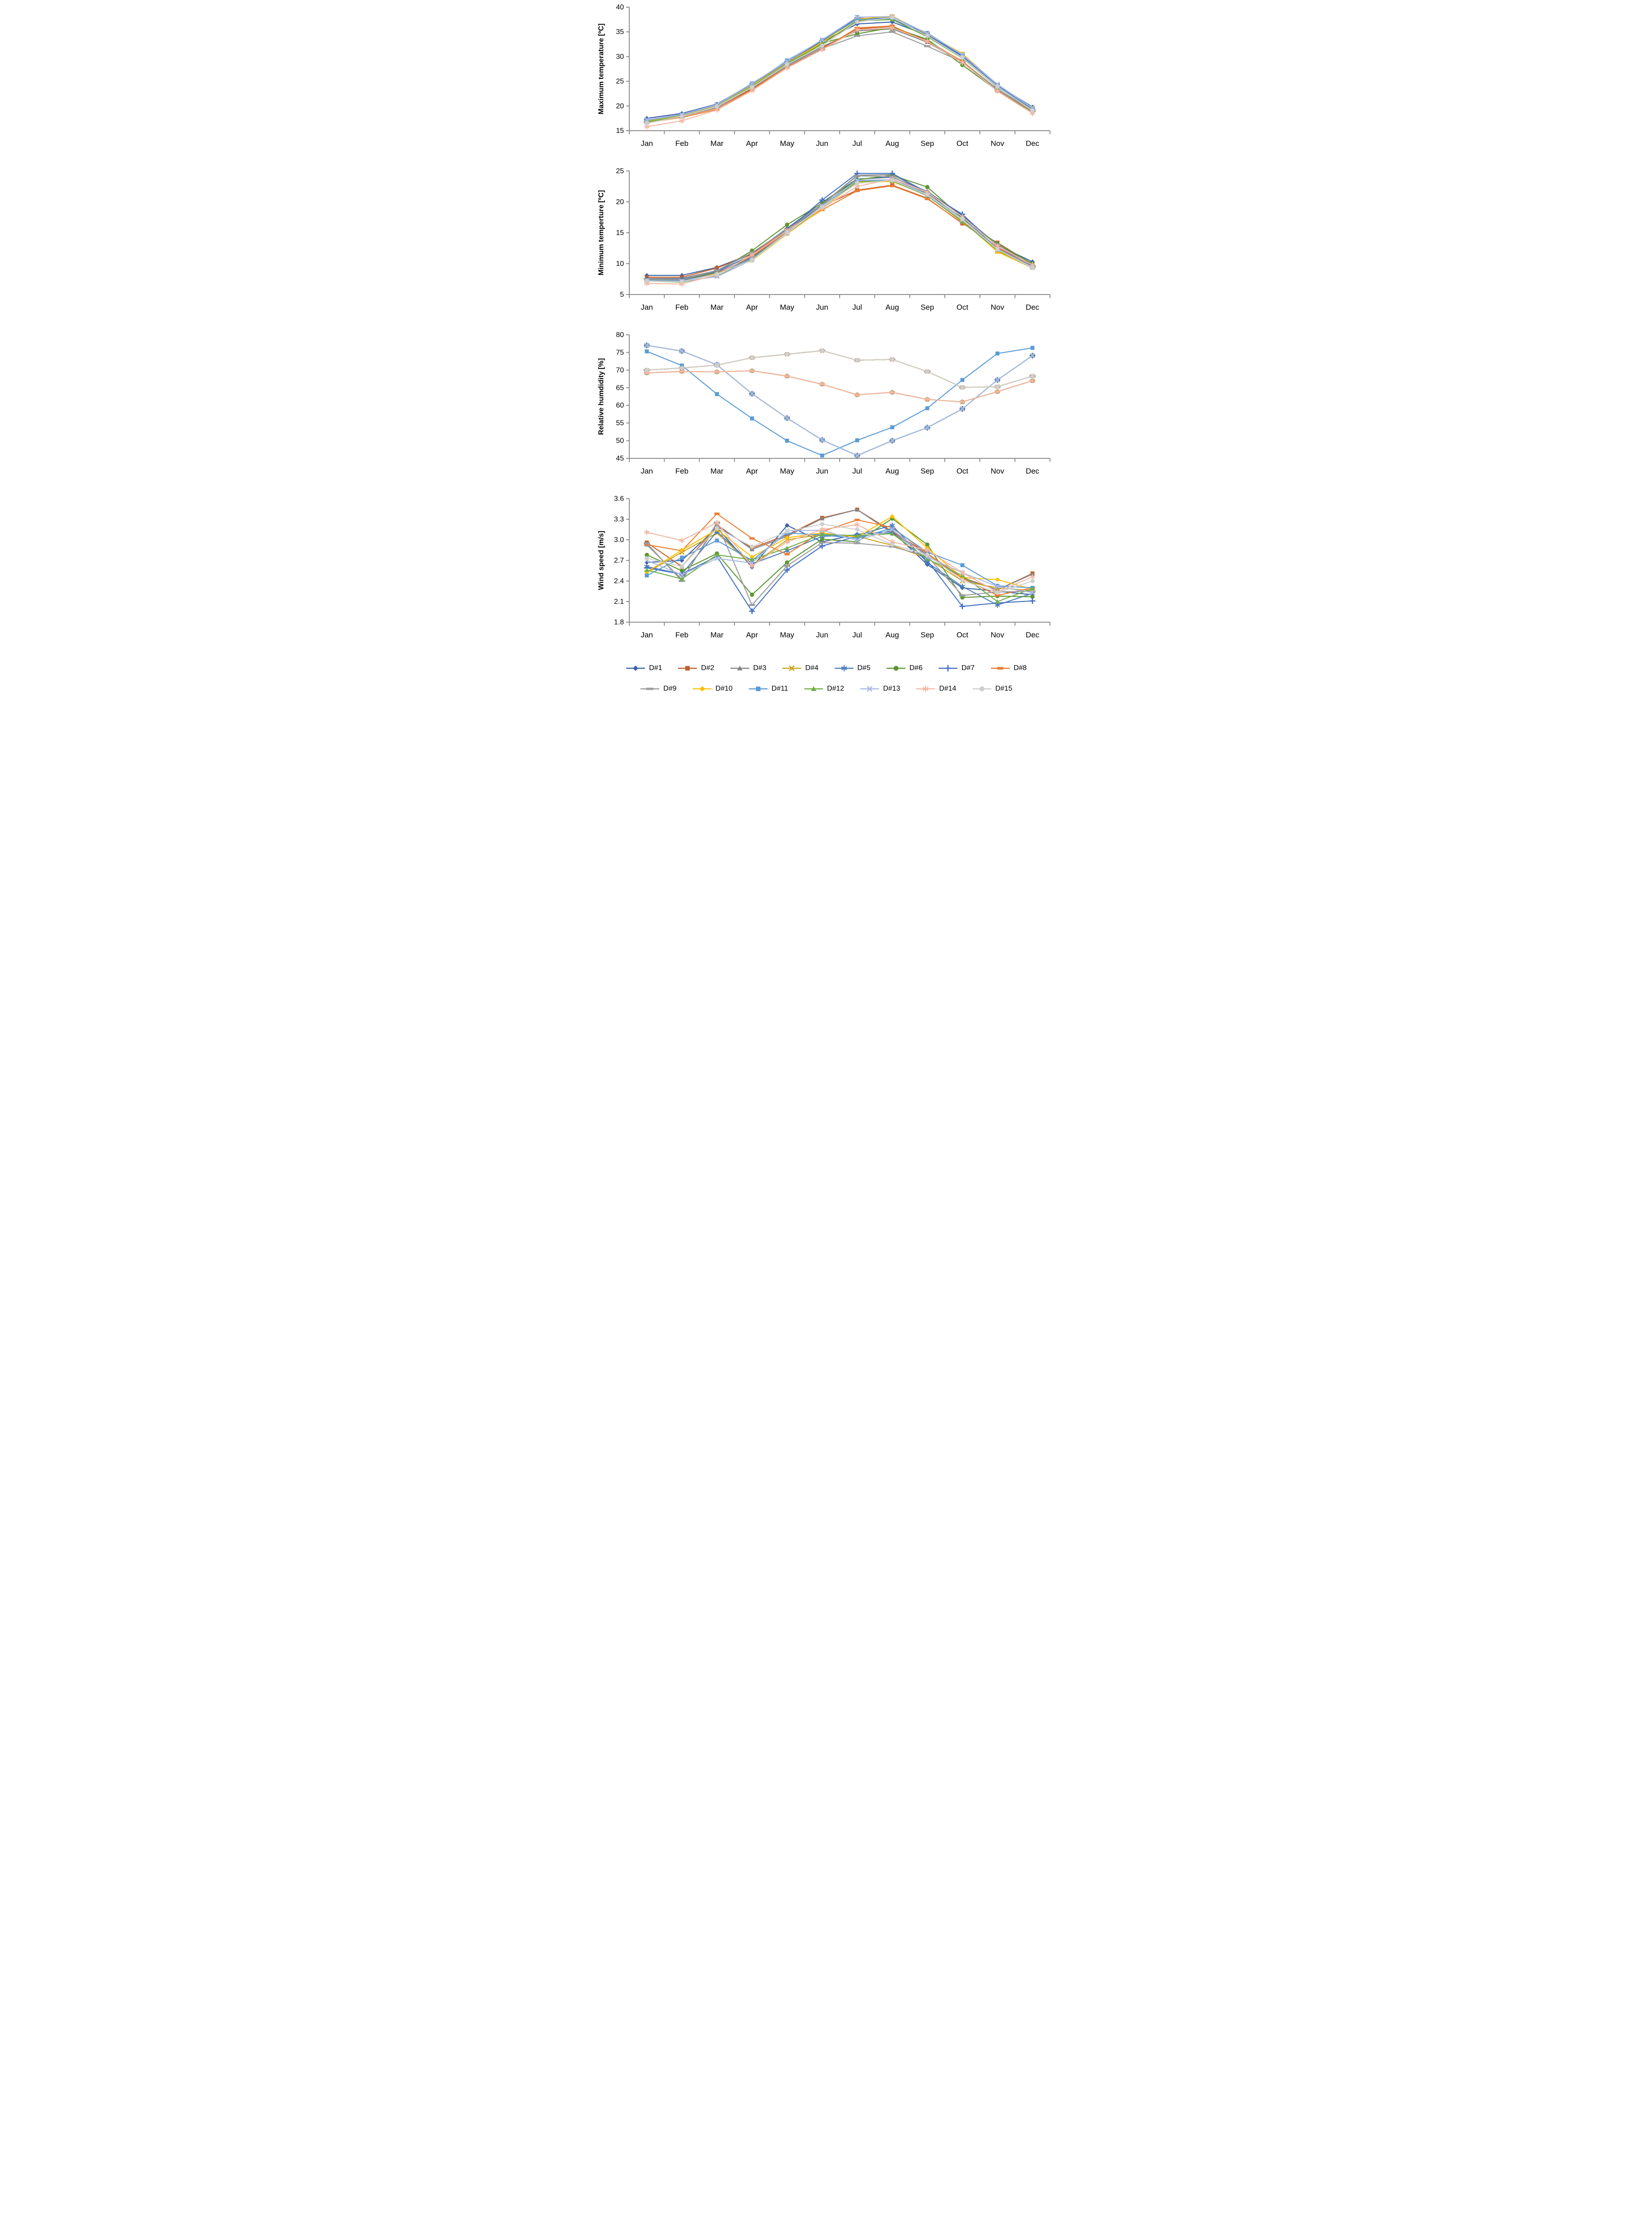 The height and width of the screenshot is (2238, 1652). I want to click on series-line-D#11, so click(840, 401).